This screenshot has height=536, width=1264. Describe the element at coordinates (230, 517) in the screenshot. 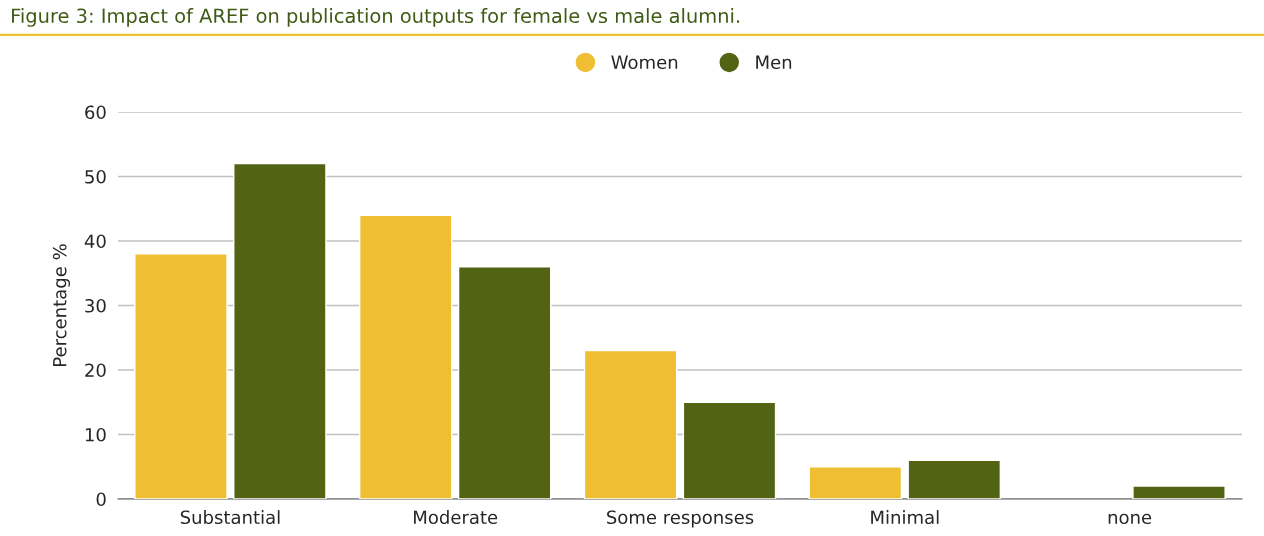

I see `x-tick-label: Substantial` at that location.